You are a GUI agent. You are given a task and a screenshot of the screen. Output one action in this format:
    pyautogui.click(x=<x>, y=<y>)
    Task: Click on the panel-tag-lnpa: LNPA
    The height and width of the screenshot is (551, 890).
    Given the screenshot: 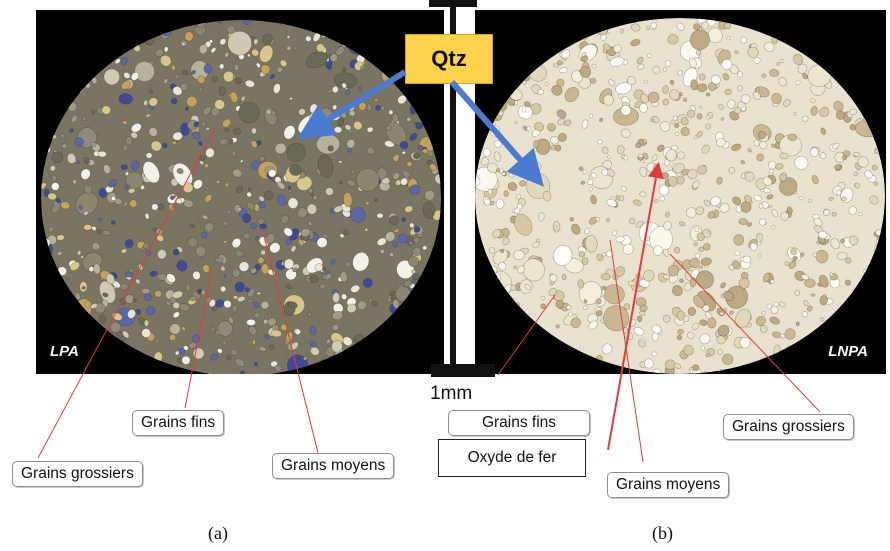 What is the action you would take?
    pyautogui.click(x=848, y=351)
    